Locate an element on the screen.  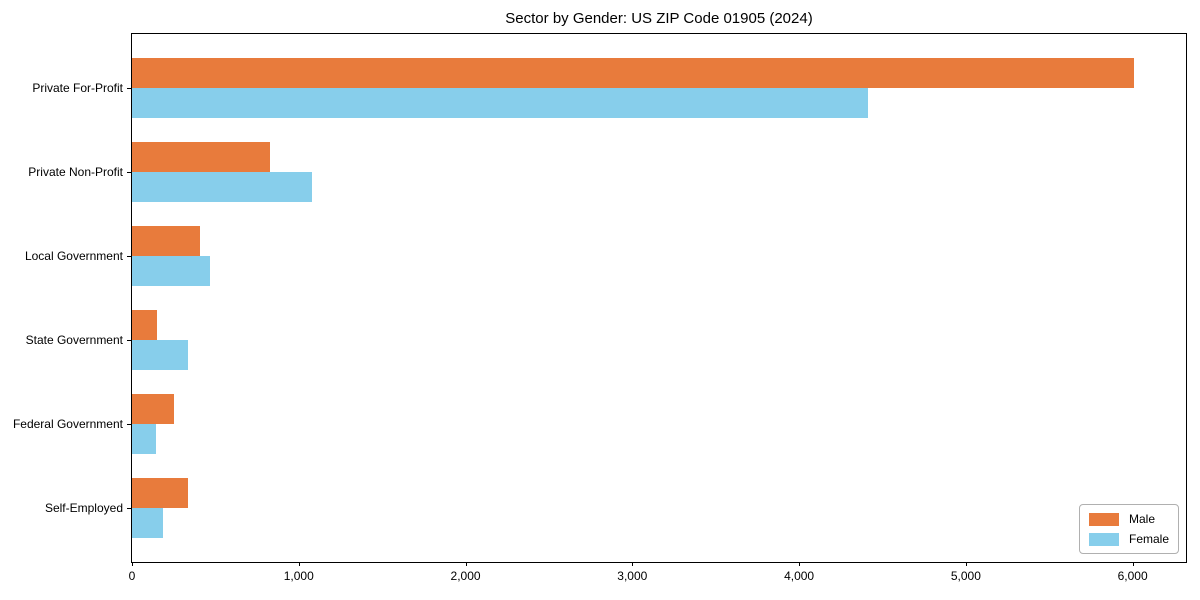
y-axis-label: Local Government is located at coordinates (73, 256).